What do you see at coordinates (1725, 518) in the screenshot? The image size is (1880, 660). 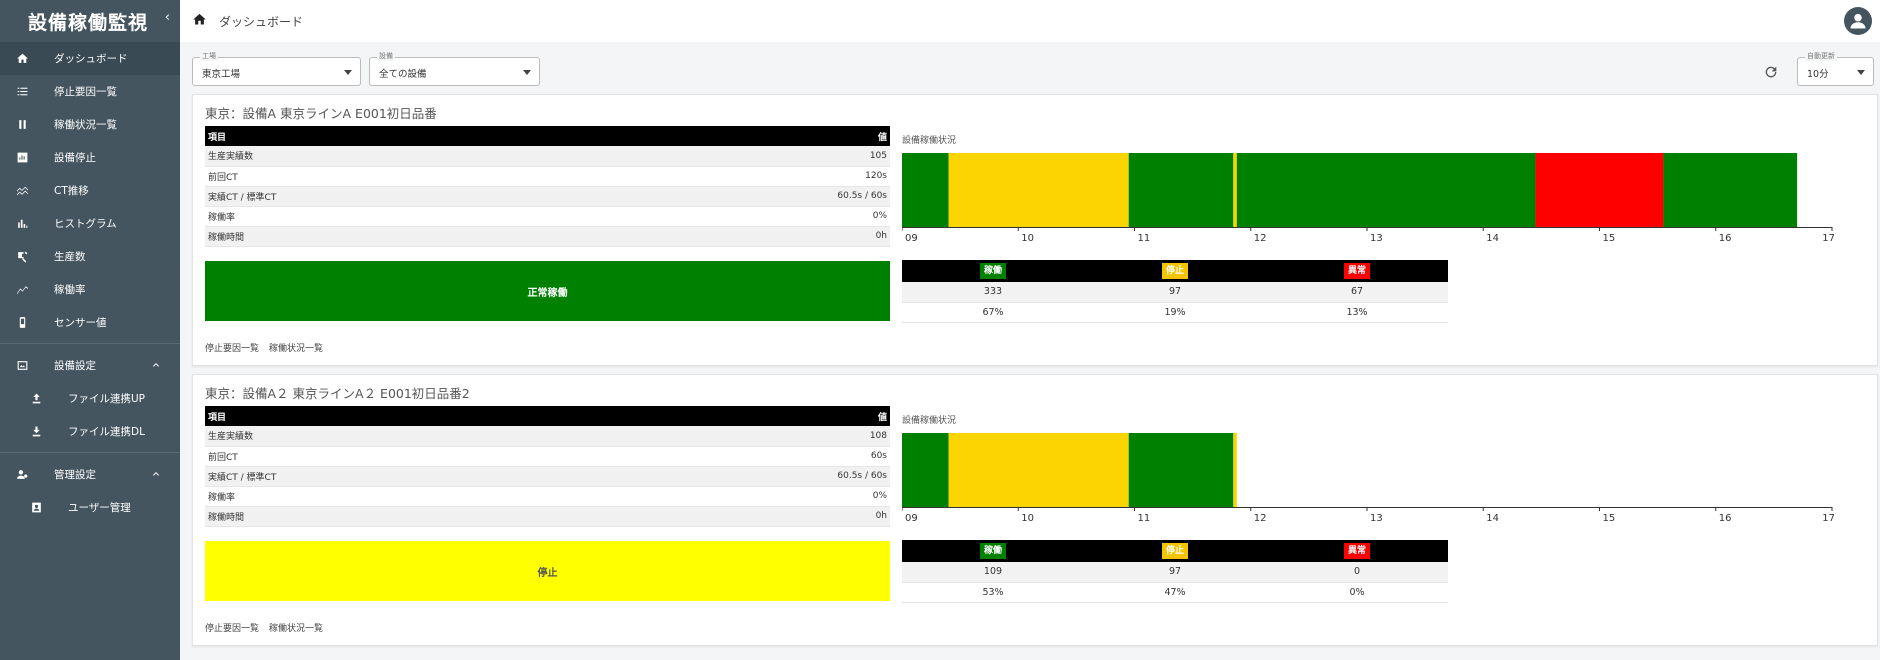 I see `timeline-tick-label: 16` at bounding box center [1725, 518].